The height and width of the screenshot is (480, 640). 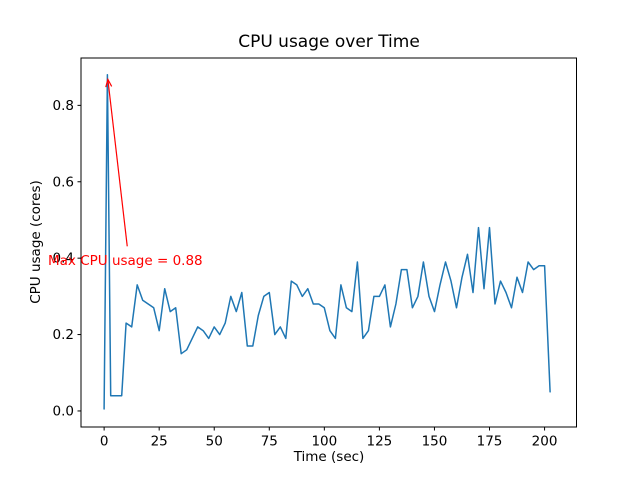 I want to click on x-tick-label: 125, so click(x=380, y=442).